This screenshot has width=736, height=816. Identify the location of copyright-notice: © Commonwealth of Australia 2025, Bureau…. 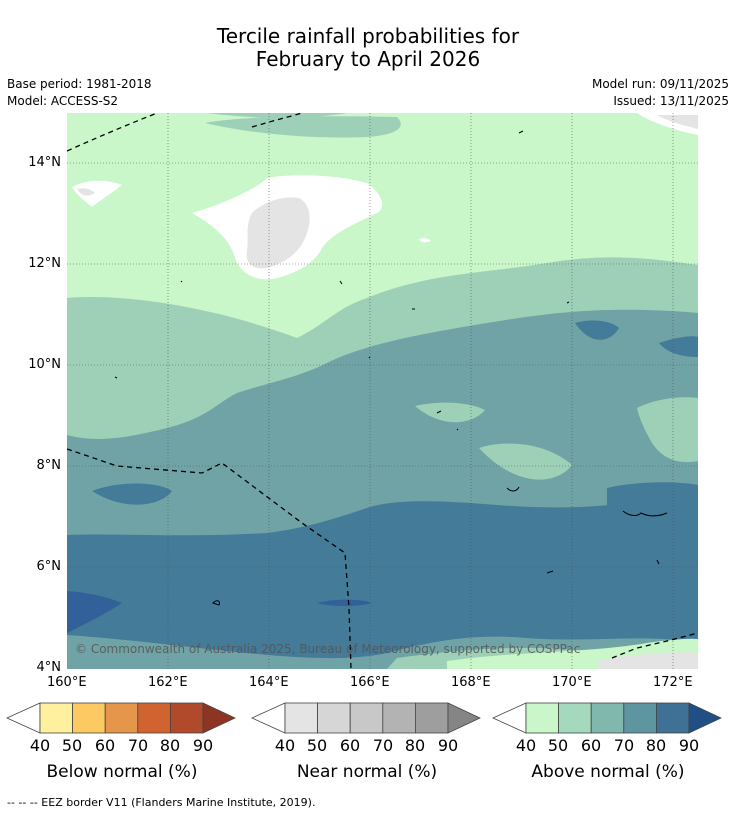
(327, 649).